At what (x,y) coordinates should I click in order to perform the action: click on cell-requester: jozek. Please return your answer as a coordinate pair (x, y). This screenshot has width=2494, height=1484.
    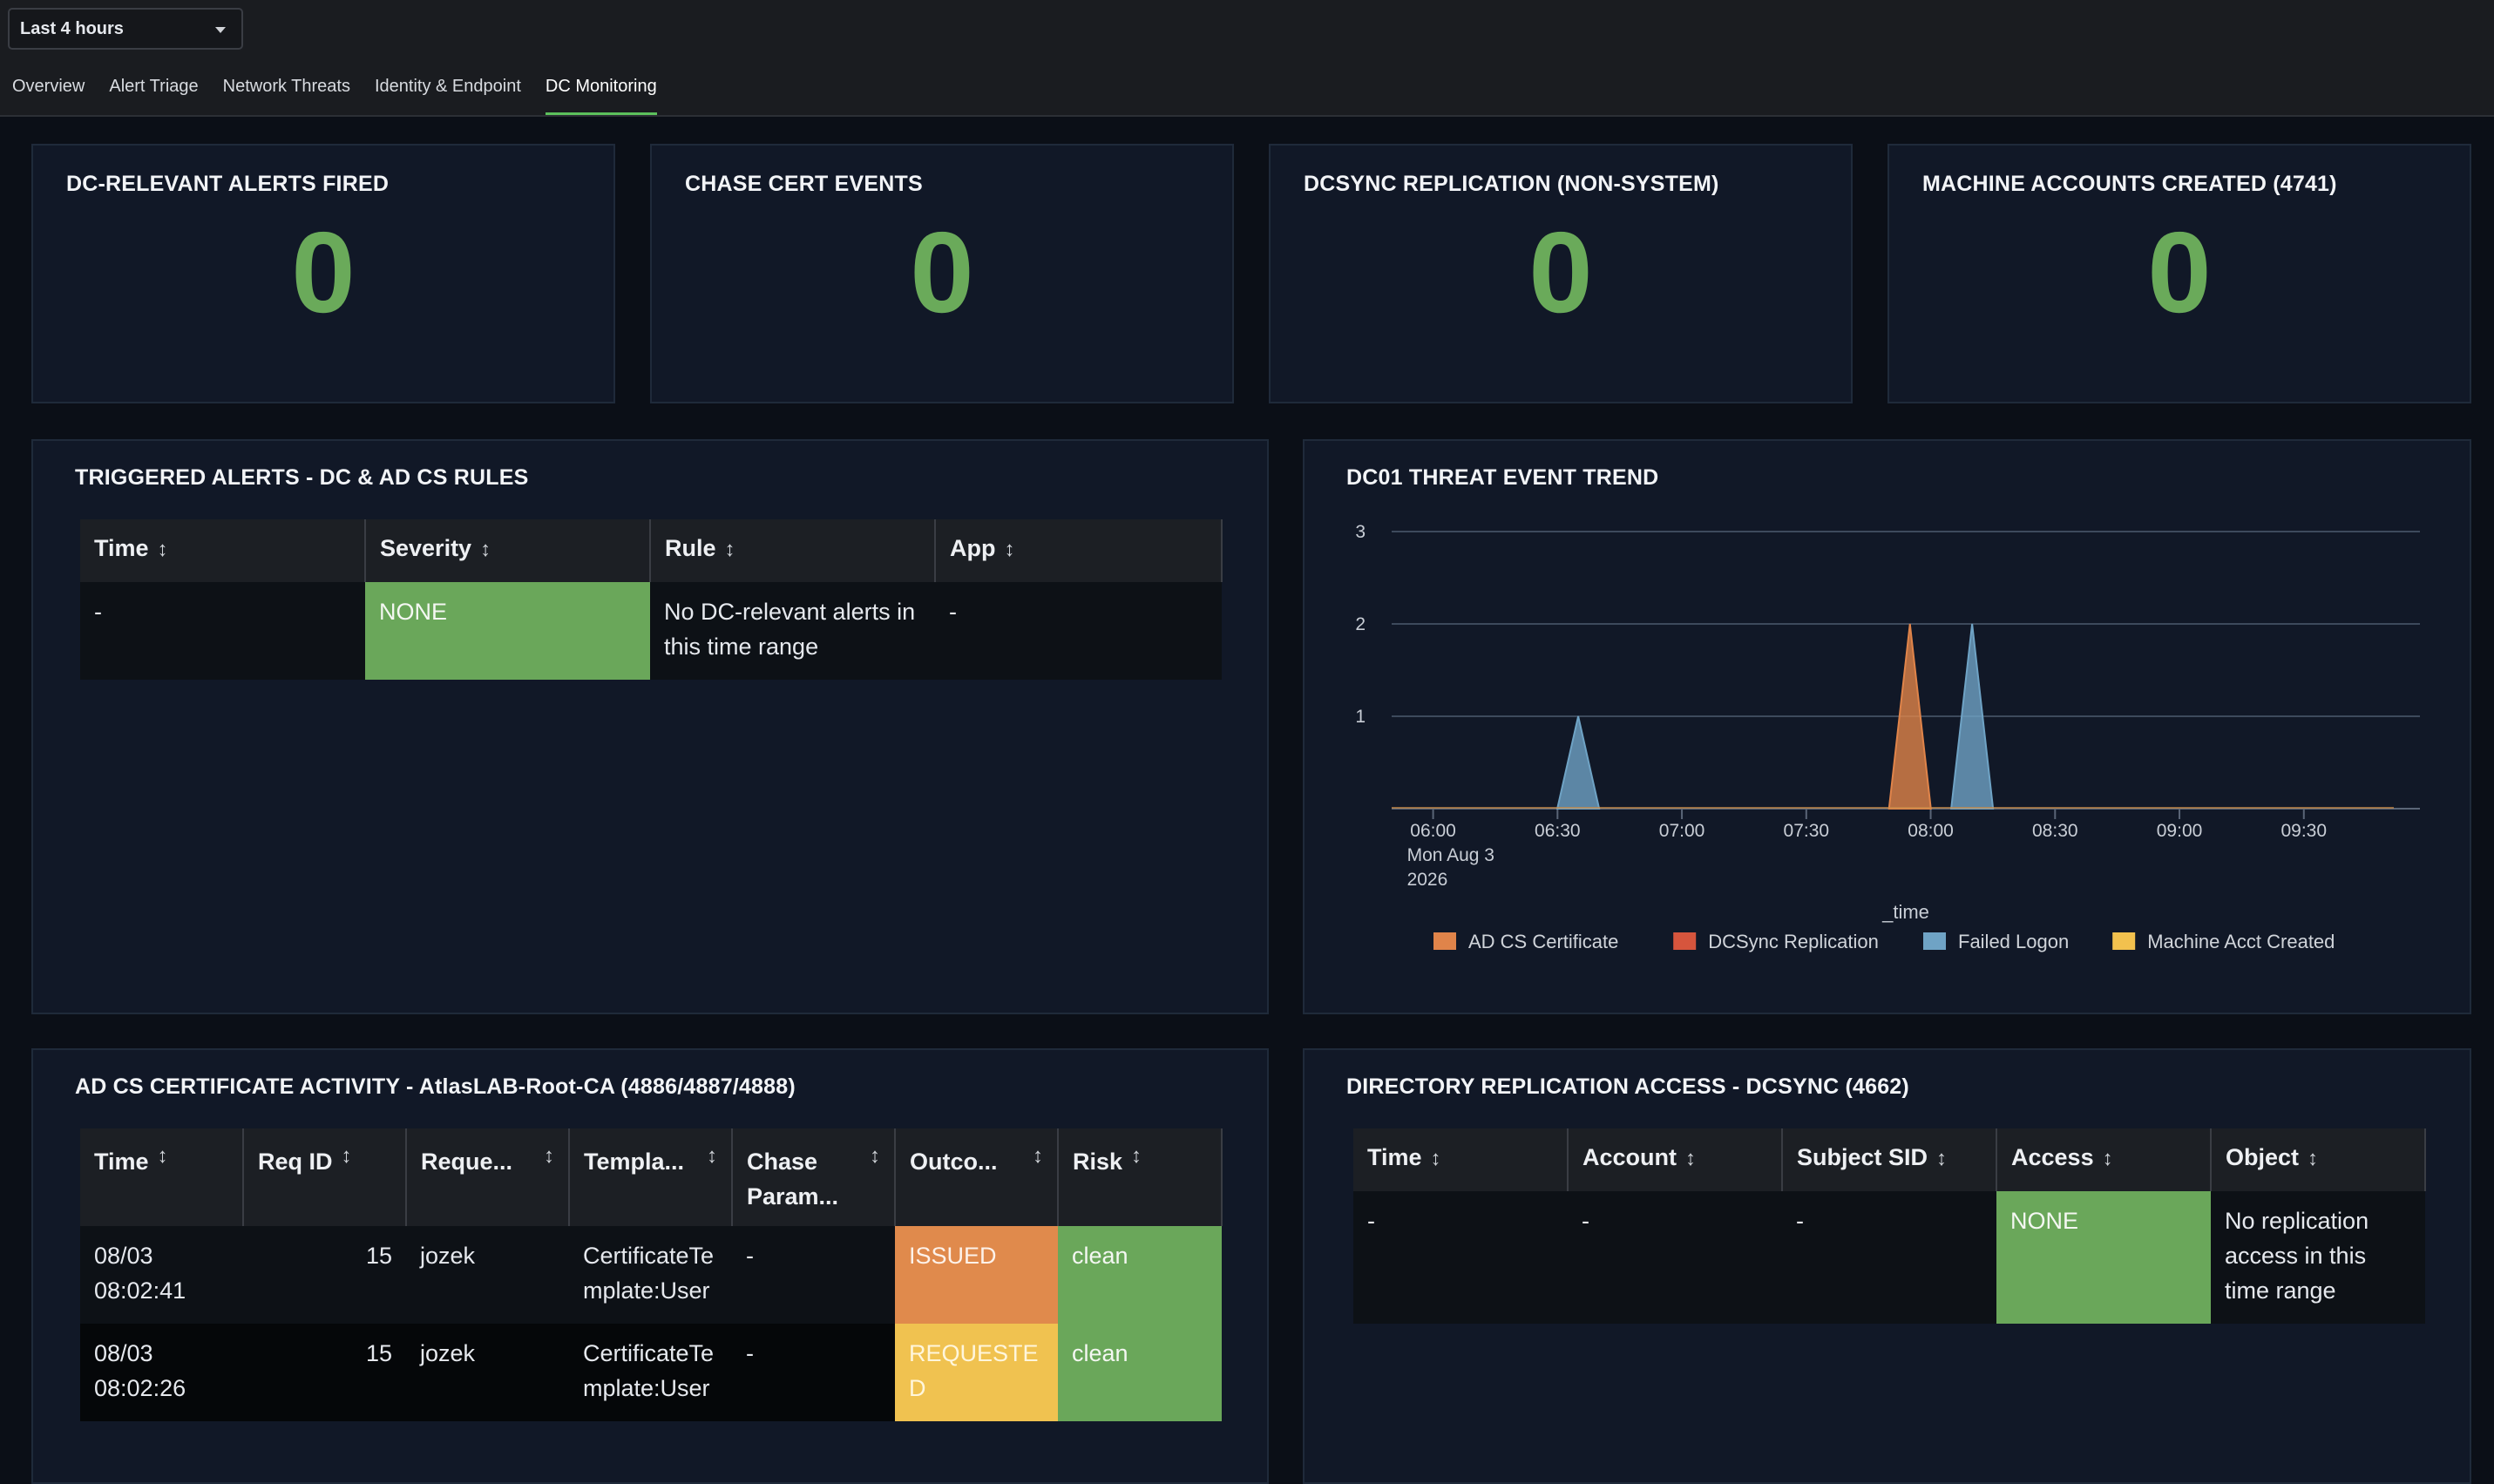
    Looking at the image, I should click on (488, 1275).